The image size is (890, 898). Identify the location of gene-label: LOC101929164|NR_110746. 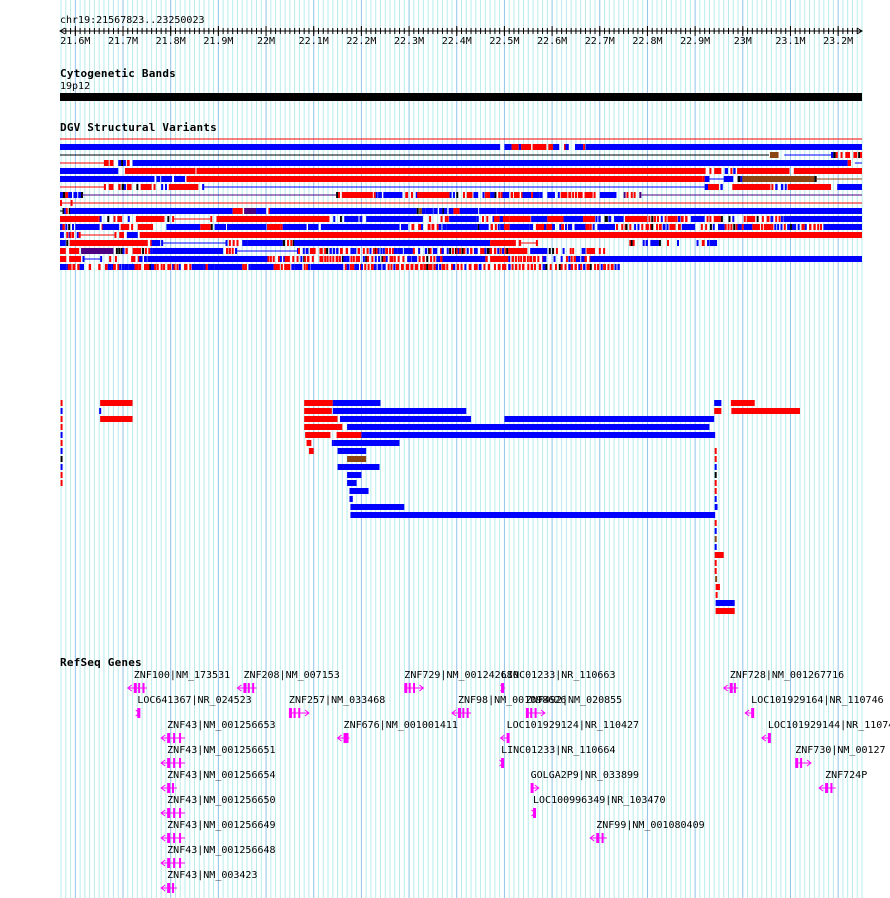
(817, 700).